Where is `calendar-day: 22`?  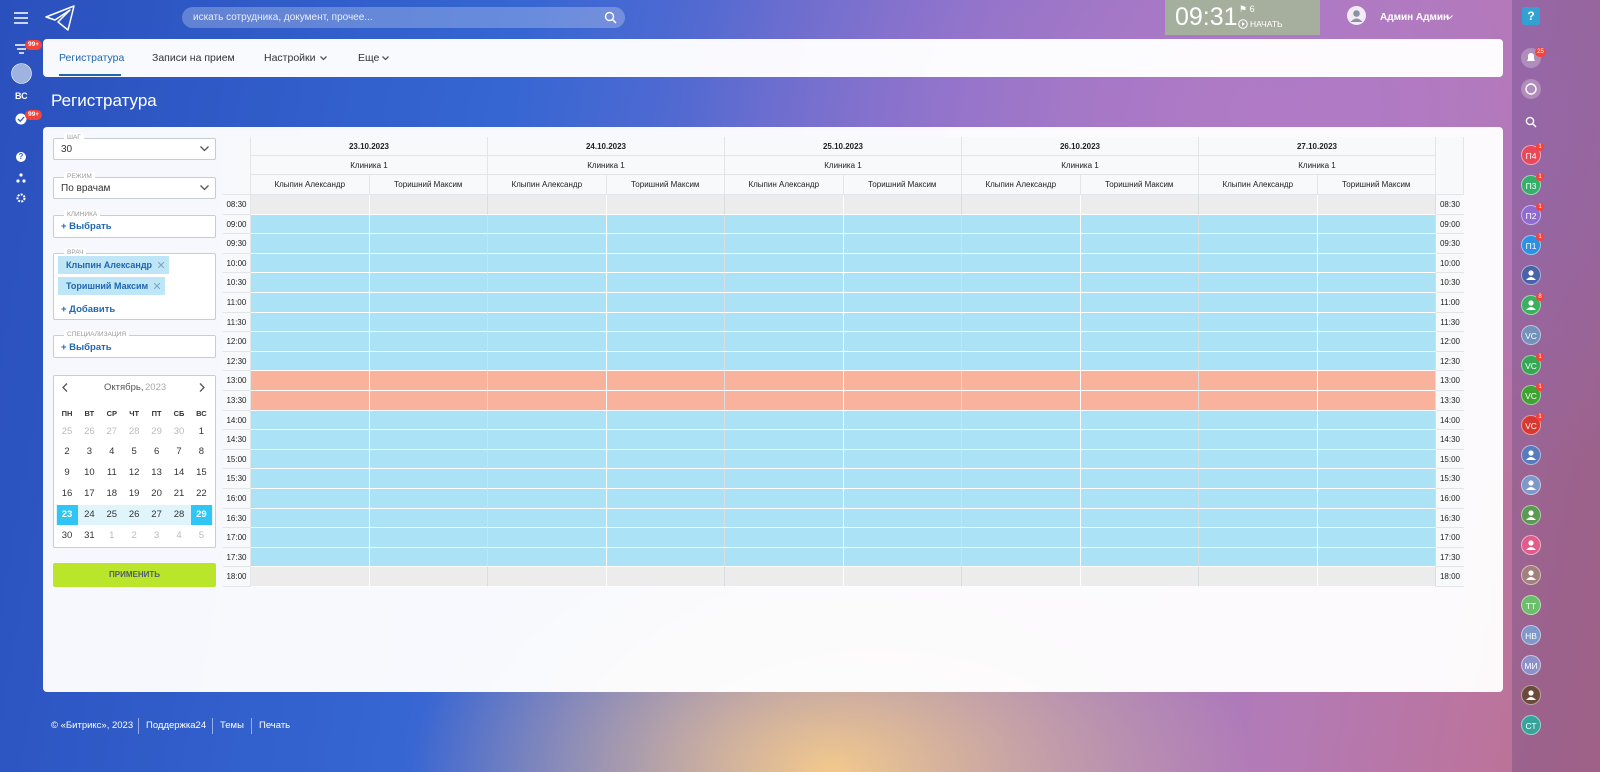
calendar-day: 22 is located at coordinates (201, 494).